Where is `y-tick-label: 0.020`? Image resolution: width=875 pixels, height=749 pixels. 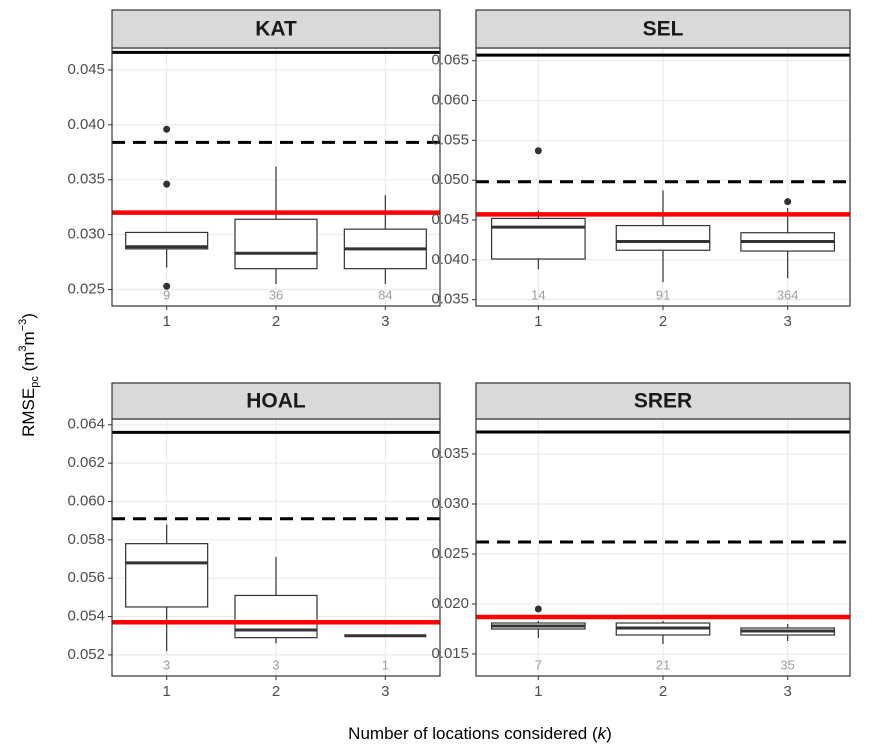
y-tick-label: 0.020 is located at coordinates (450, 603).